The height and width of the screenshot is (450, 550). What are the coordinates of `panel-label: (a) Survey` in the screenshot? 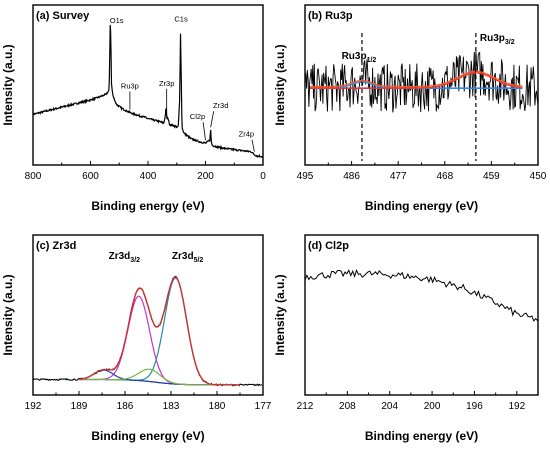 It's located at (63, 16).